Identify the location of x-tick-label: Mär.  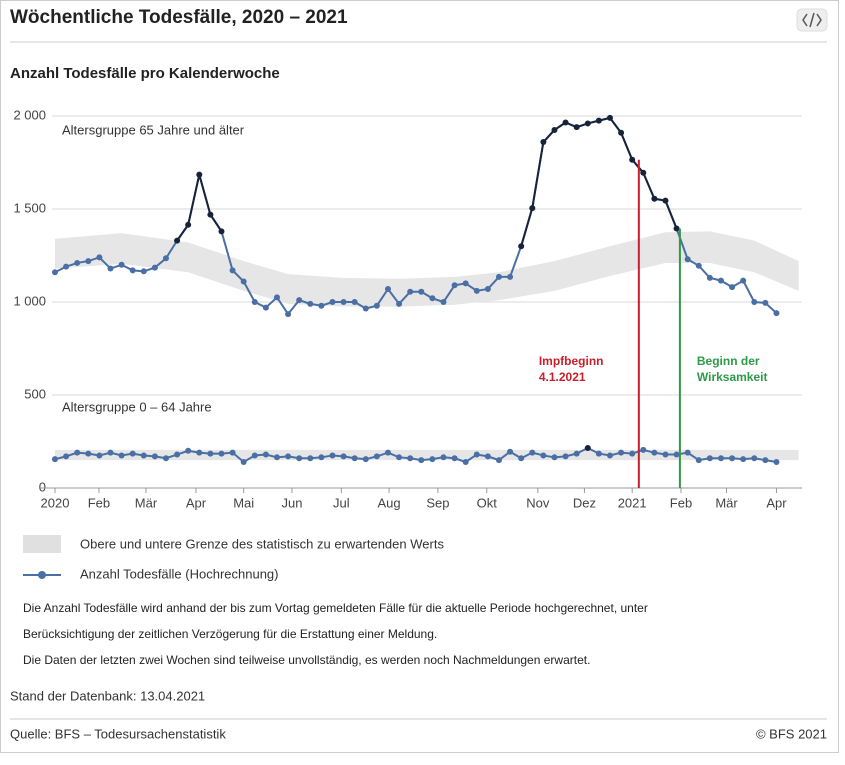
(726, 502).